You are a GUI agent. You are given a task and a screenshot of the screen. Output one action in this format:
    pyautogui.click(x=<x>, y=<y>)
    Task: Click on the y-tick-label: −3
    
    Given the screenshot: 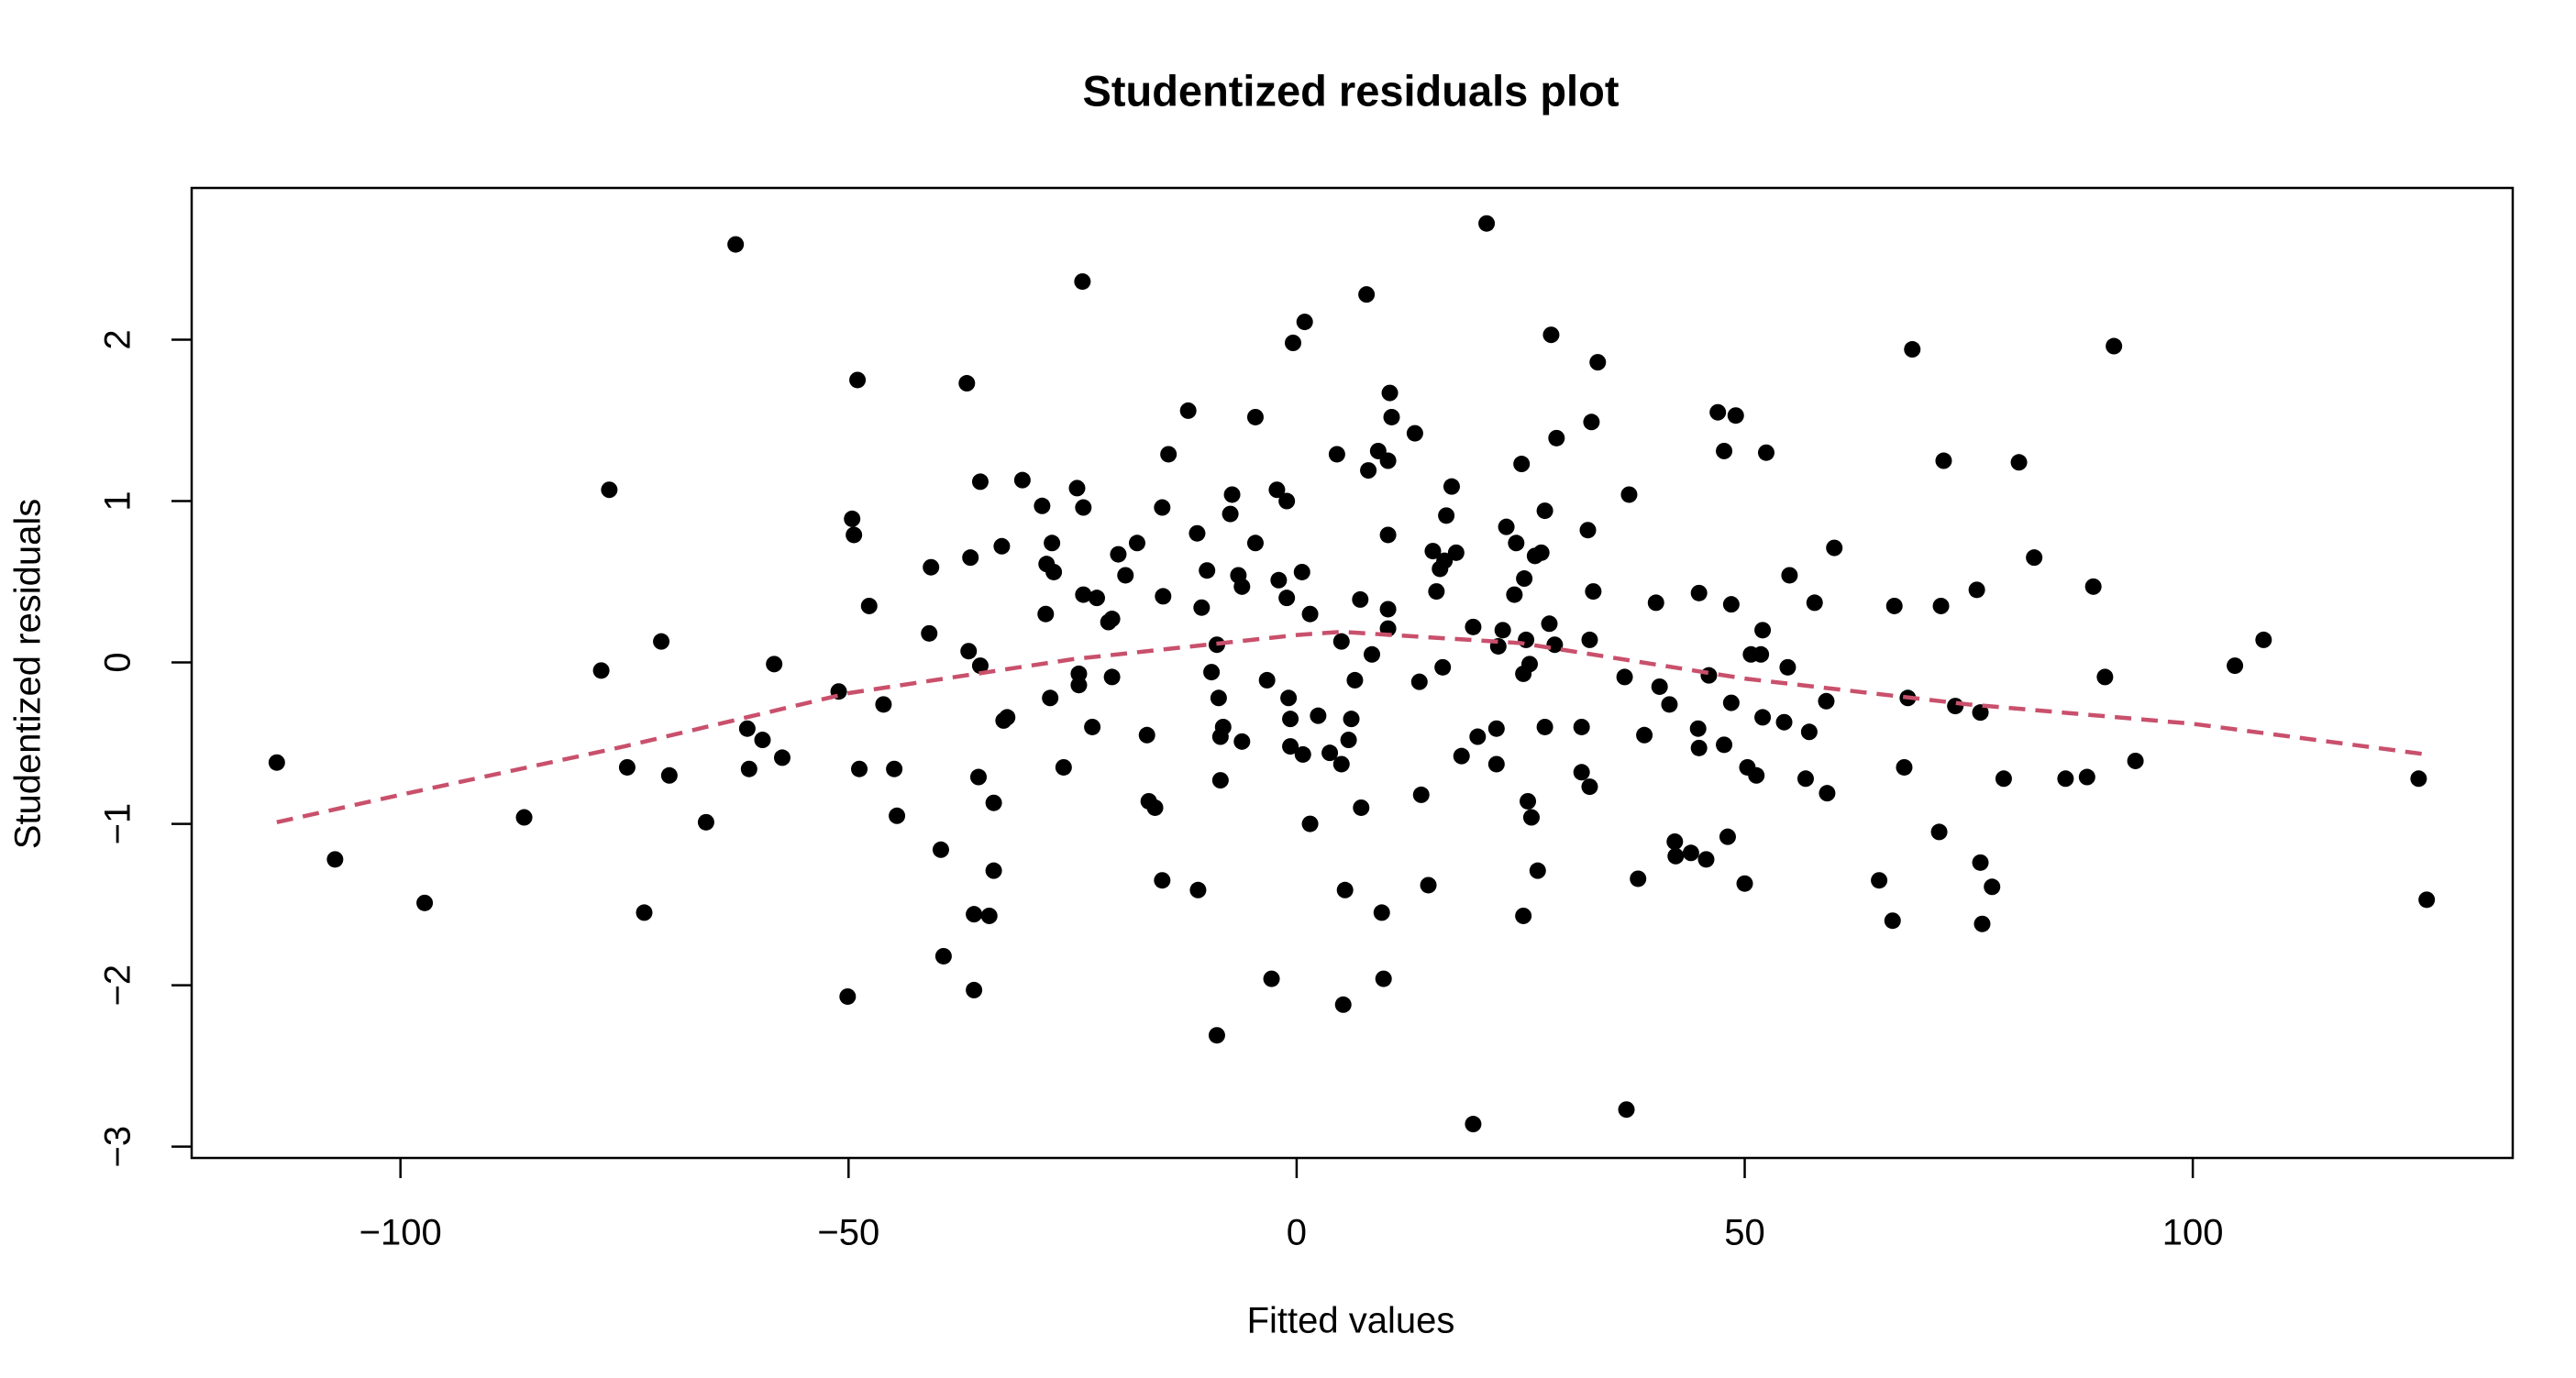 What is the action you would take?
    pyautogui.click(x=118, y=1147)
    